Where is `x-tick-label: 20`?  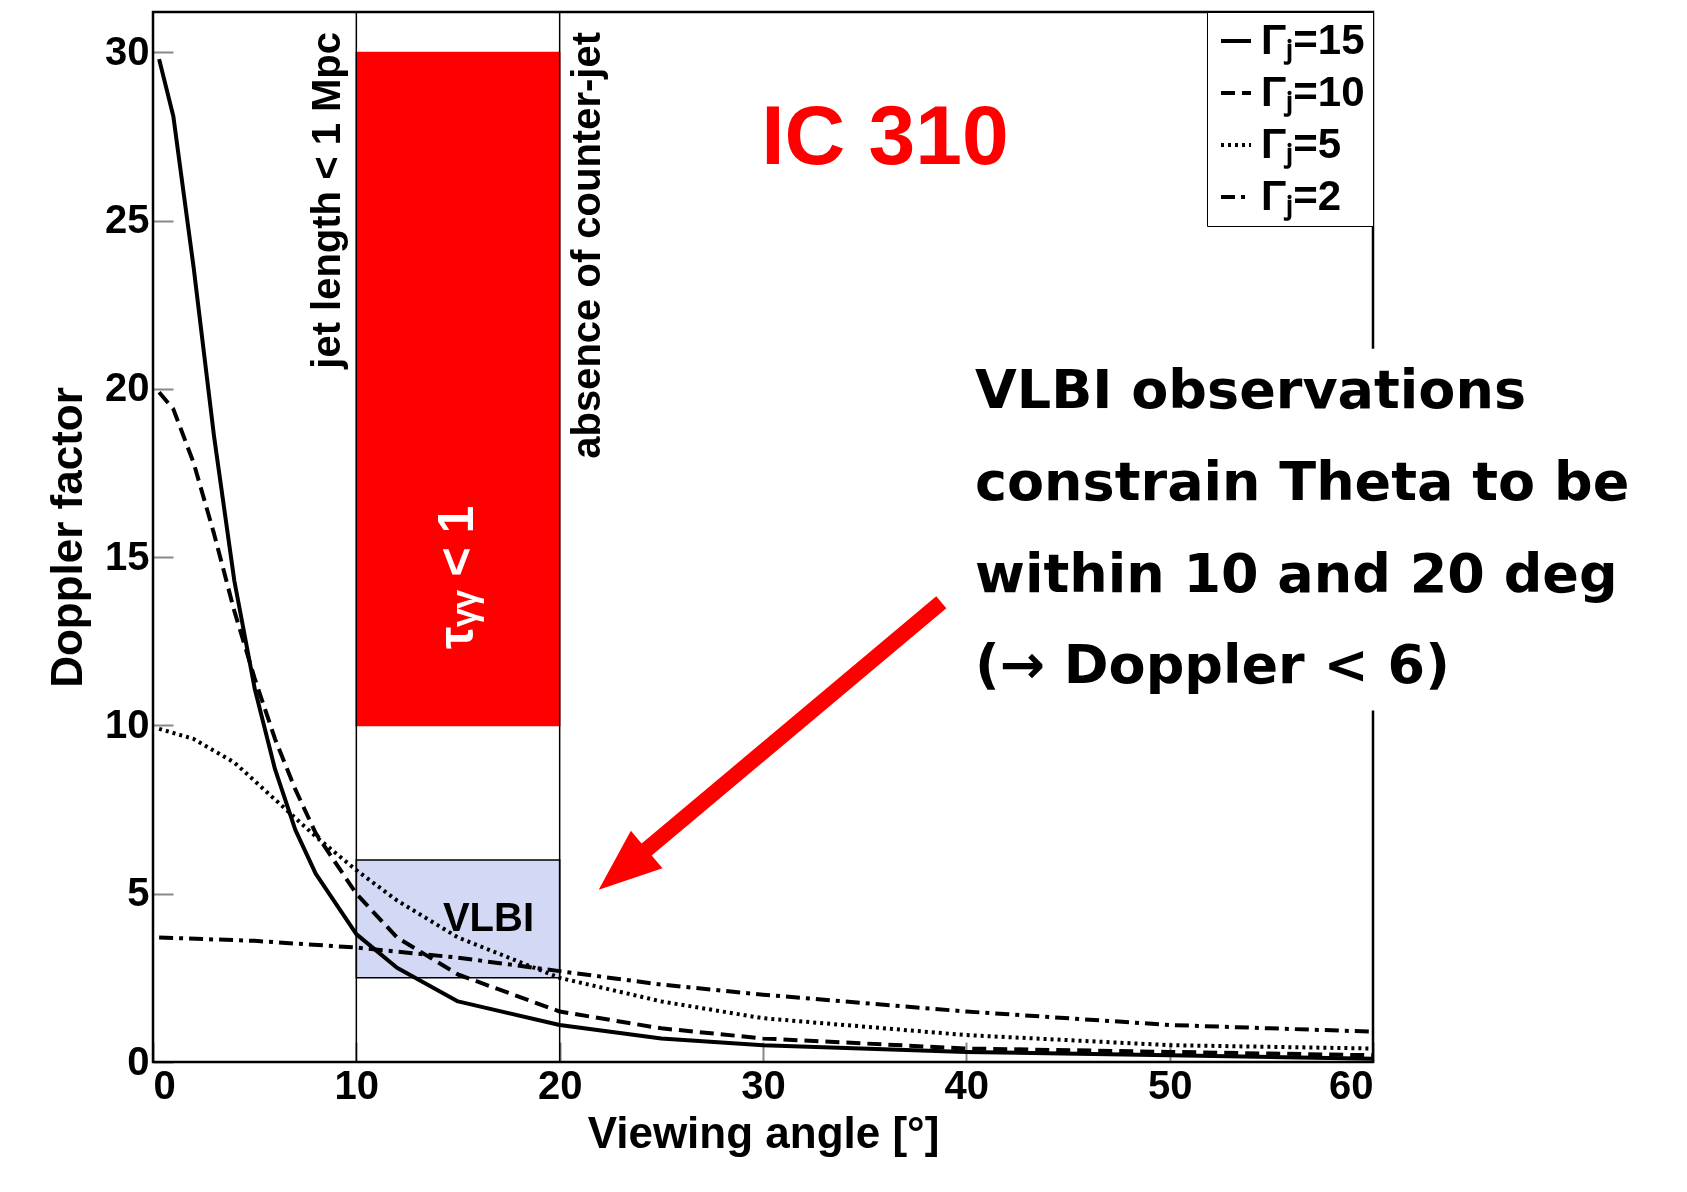 x-tick-label: 20 is located at coordinates (560, 1084).